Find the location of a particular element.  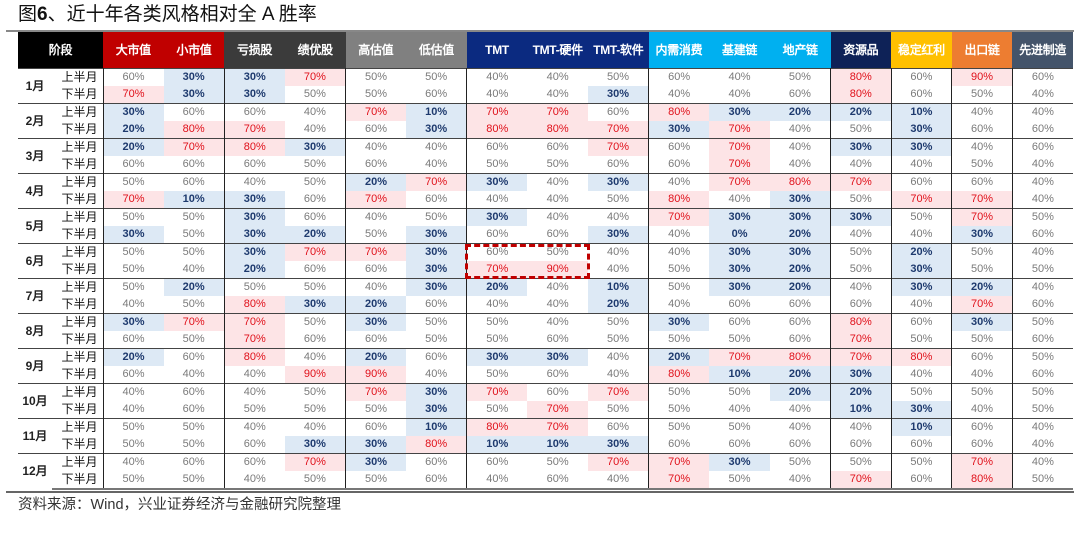

header-2: 小市值 is located at coordinates (194, 50).